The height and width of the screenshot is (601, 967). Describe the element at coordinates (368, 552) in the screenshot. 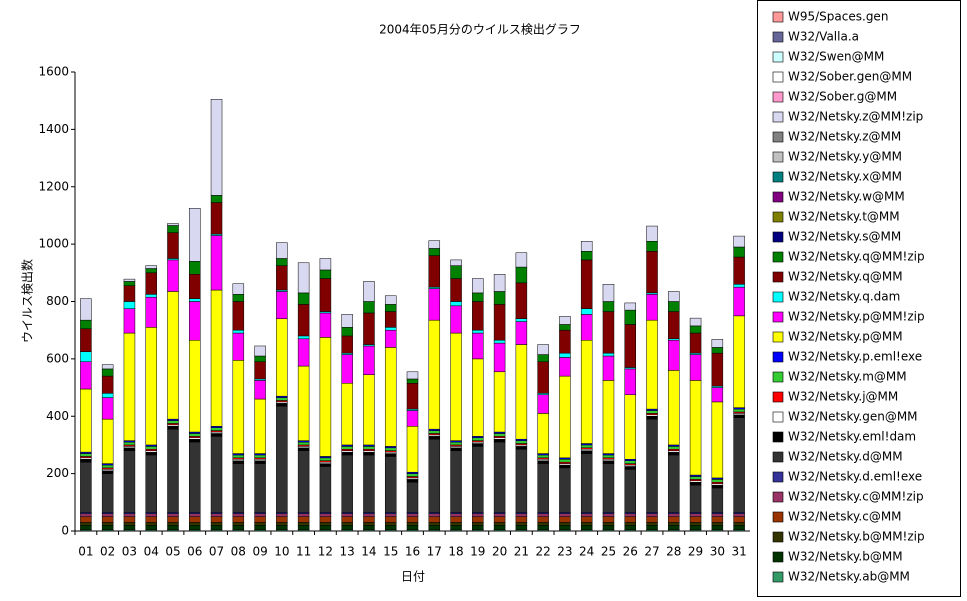

I see `x-tick-label: 14` at that location.